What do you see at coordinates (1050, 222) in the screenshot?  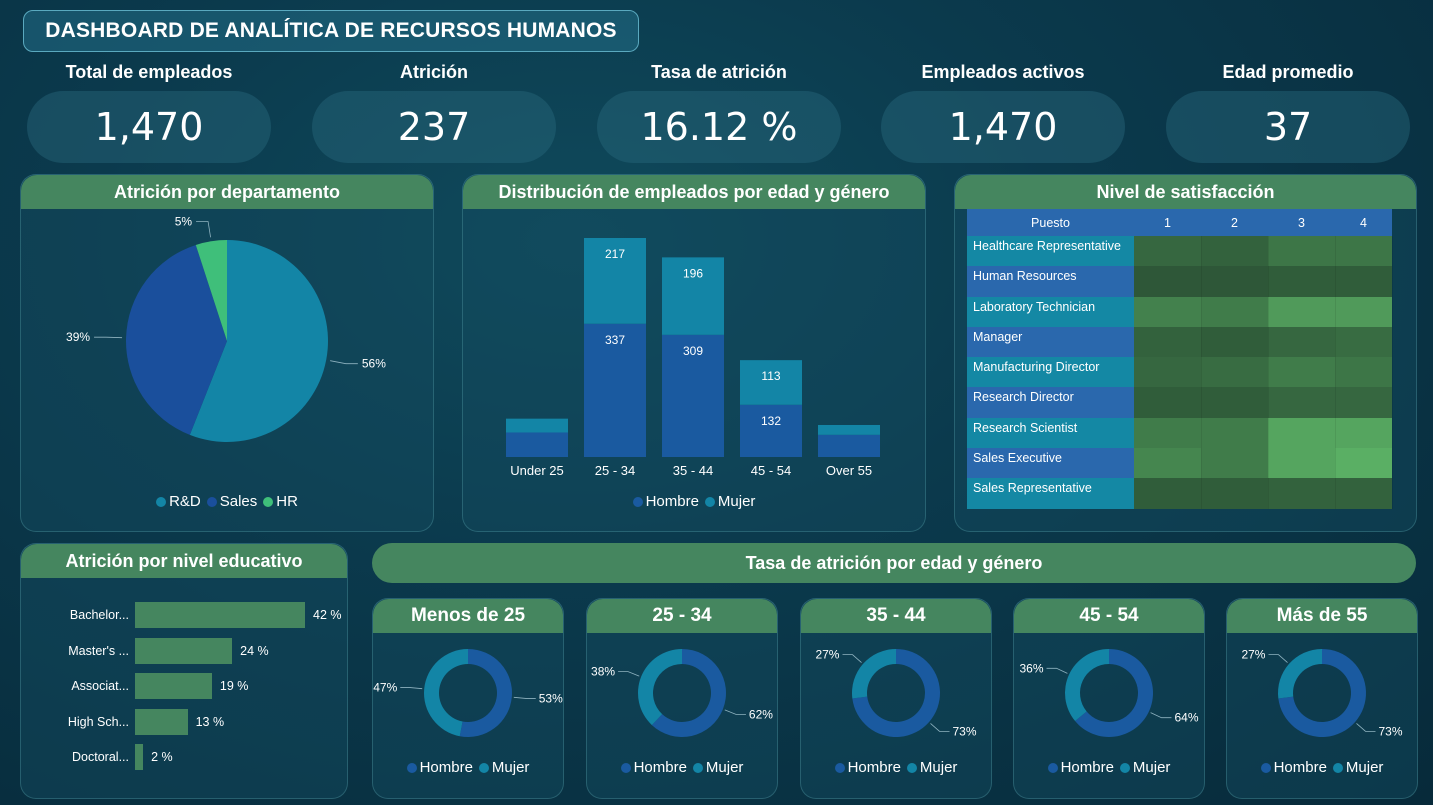 I see `header-puesto: Puesto` at bounding box center [1050, 222].